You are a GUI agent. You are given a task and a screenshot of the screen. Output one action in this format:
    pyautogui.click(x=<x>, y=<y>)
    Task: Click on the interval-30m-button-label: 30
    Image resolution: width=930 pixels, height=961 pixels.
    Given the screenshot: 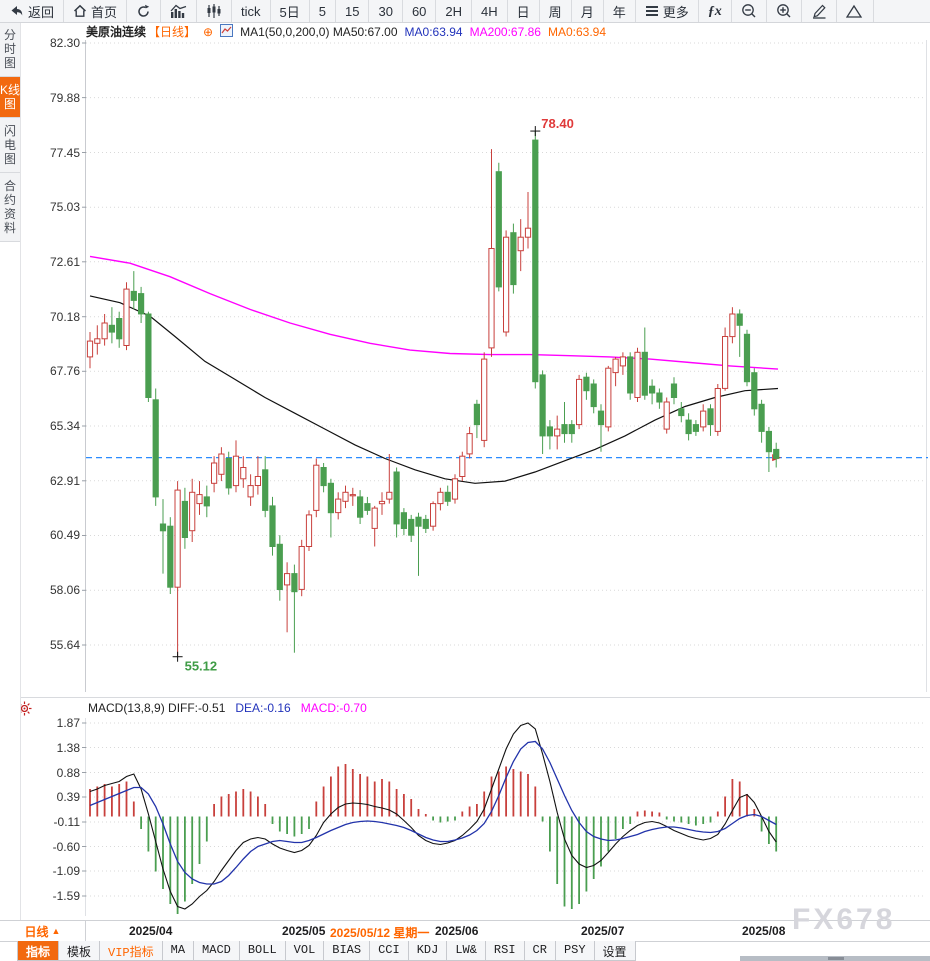 What is the action you would take?
    pyautogui.click(x=385, y=11)
    